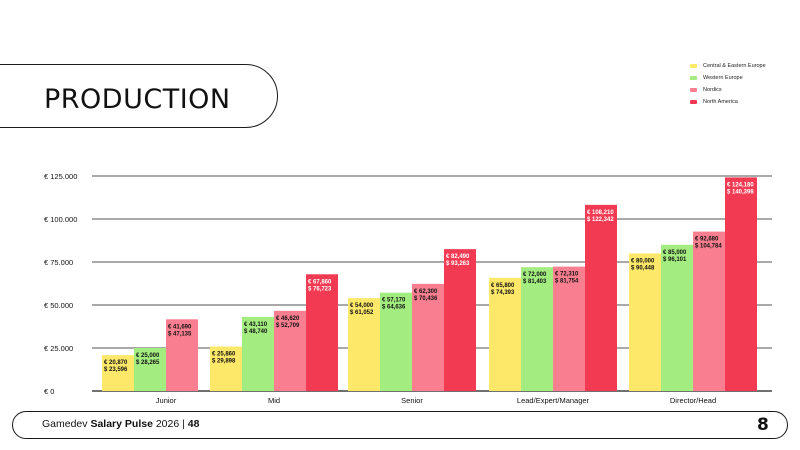  Describe the element at coordinates (708, 247) in the screenshot. I see `bar-label-usd: $ 104,784` at that location.